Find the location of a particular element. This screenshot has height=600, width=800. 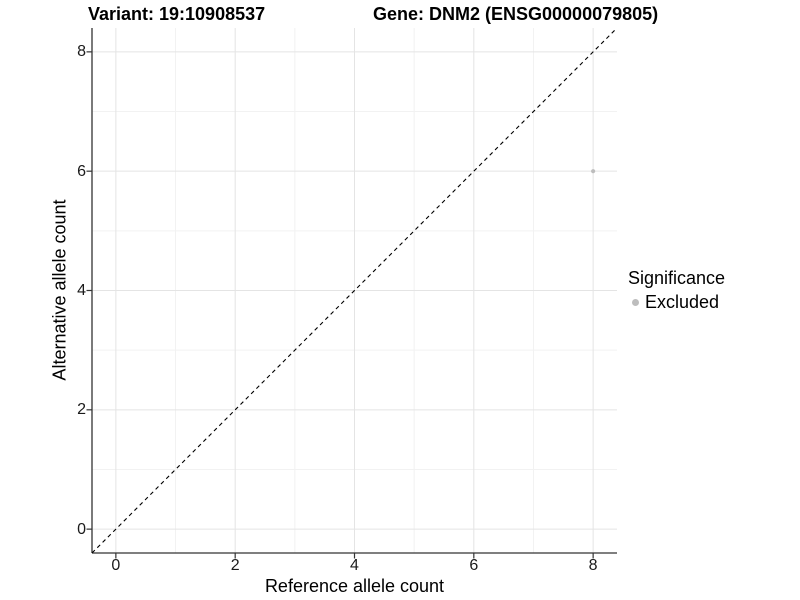

legend-item-excluded: Excluded is located at coordinates (676, 302).